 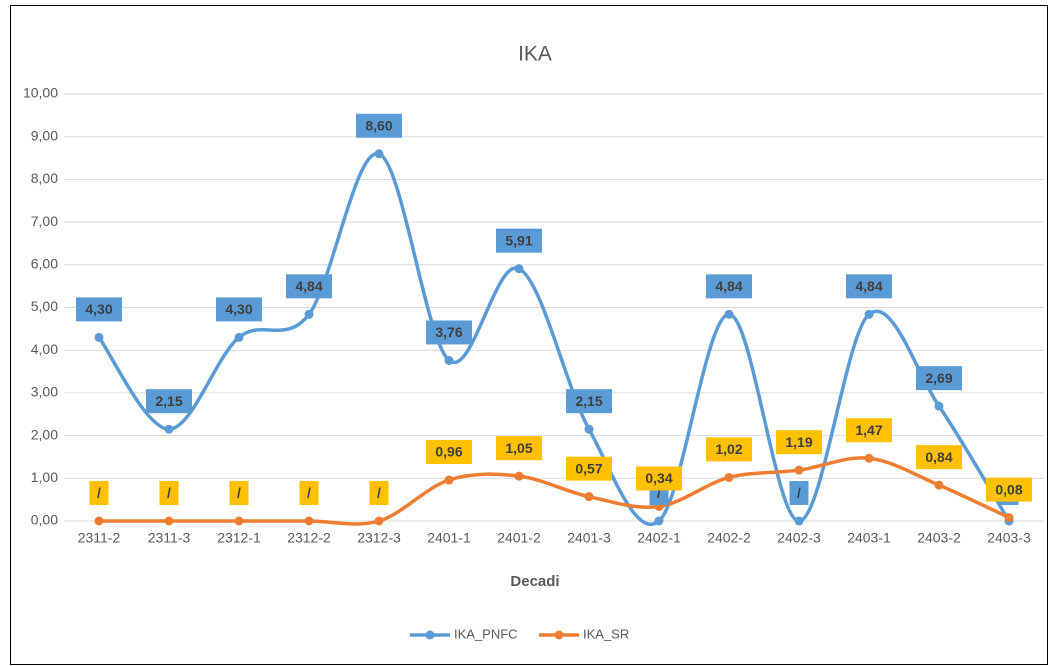 I want to click on value-label: 1,19, so click(x=798, y=442).